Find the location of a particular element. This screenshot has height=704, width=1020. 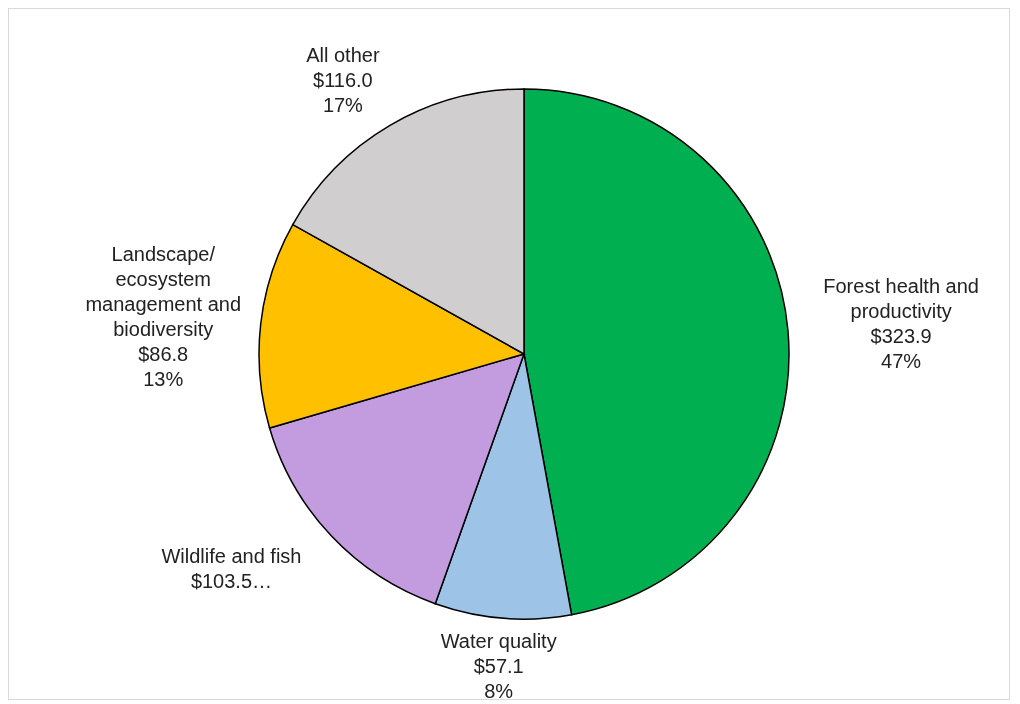

slice-label: Forest health and productivity is located at coordinates (901, 299).